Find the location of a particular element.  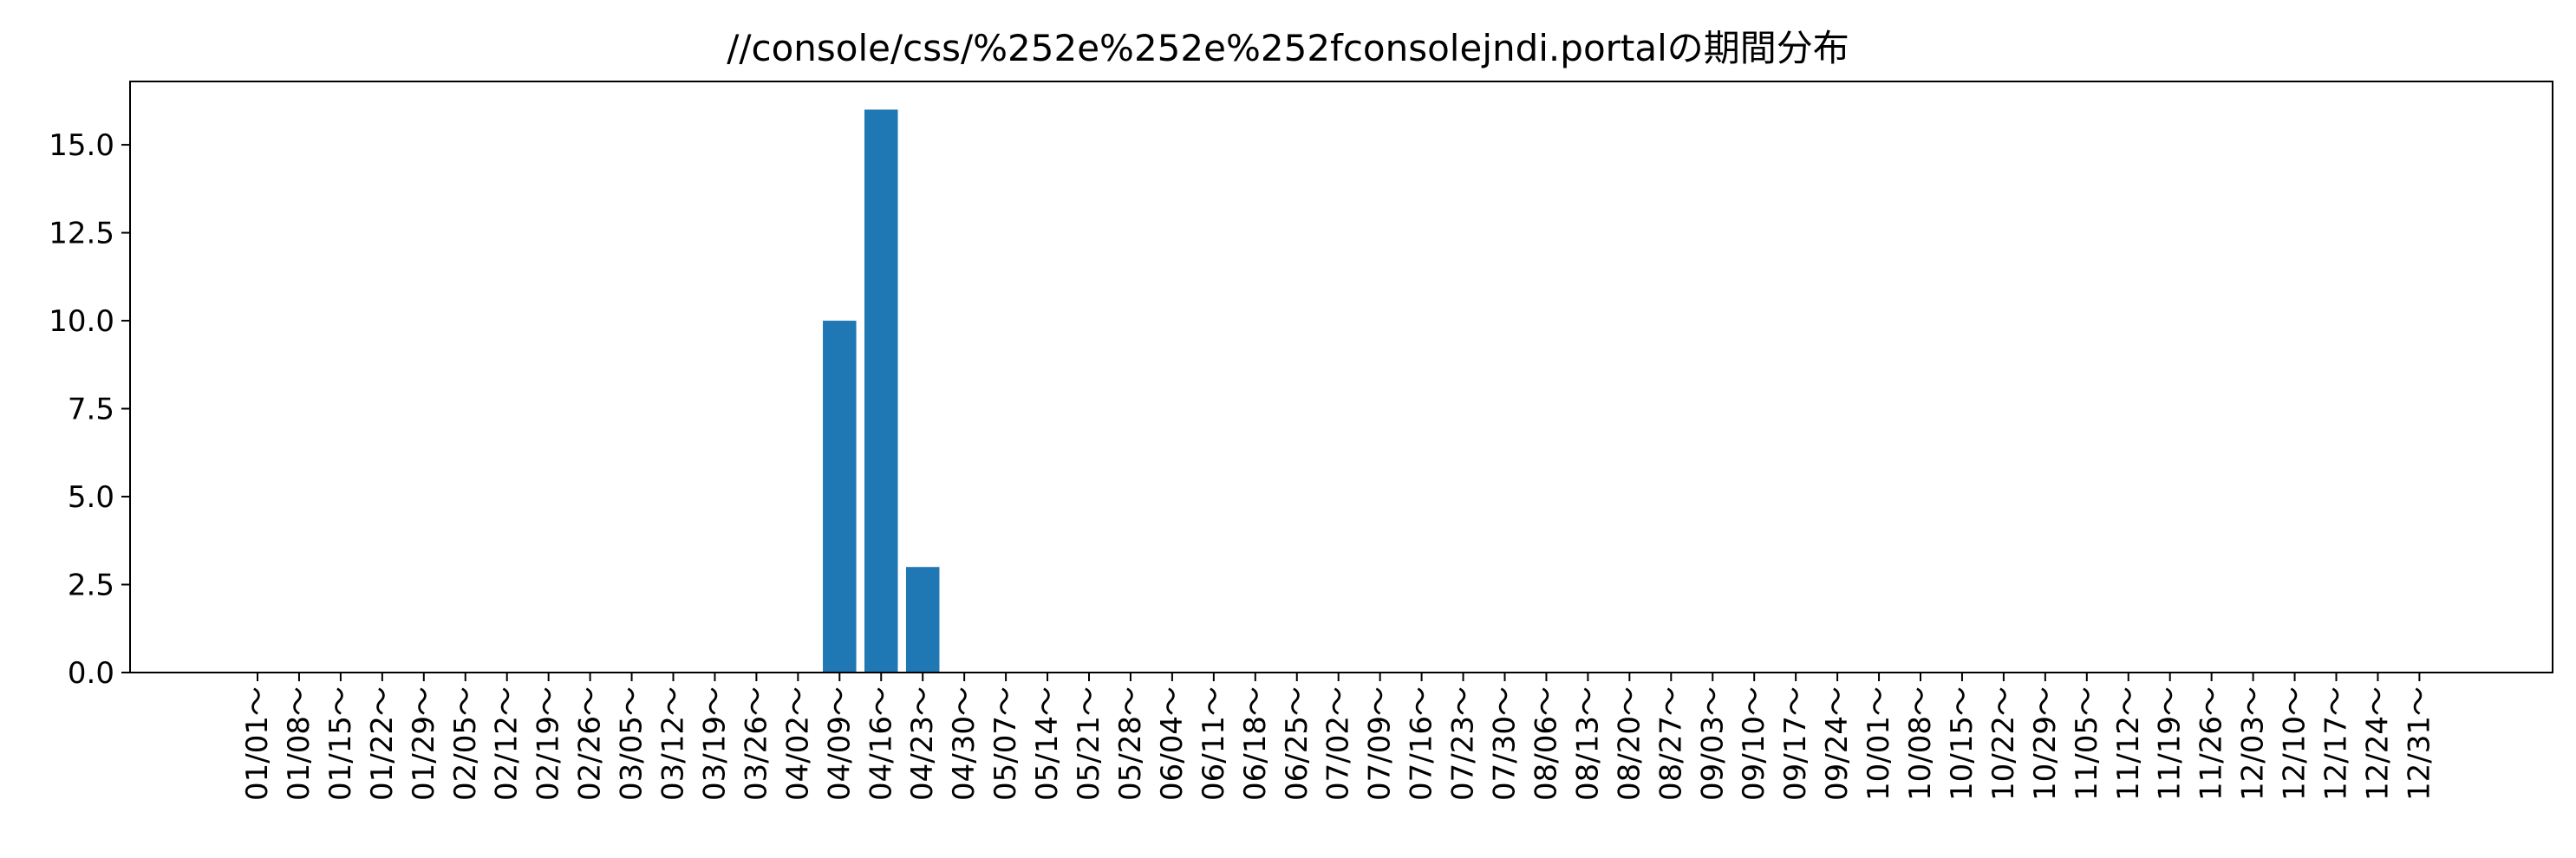

x-tick-label: 08/27～ is located at coordinates (1671, 743).